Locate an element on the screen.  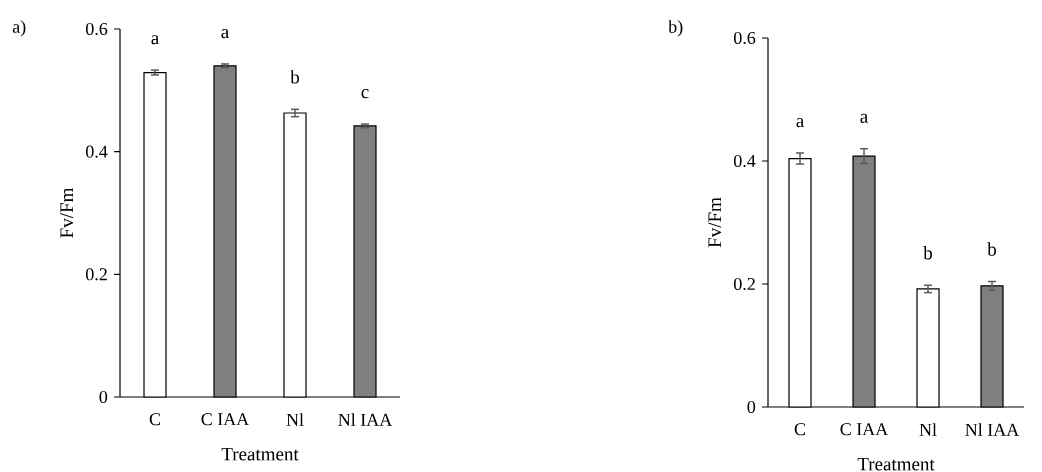
chart-title: a) is located at coordinates (19, 28).